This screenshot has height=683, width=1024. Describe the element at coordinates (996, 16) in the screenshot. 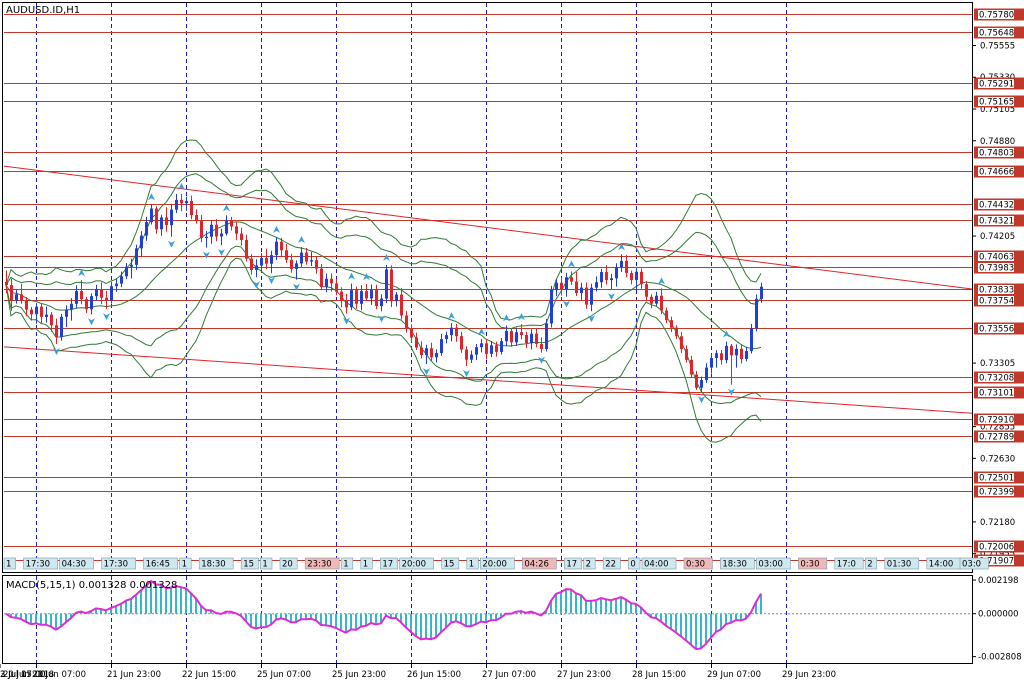

I see `price-tag-label: 0.75780` at that location.